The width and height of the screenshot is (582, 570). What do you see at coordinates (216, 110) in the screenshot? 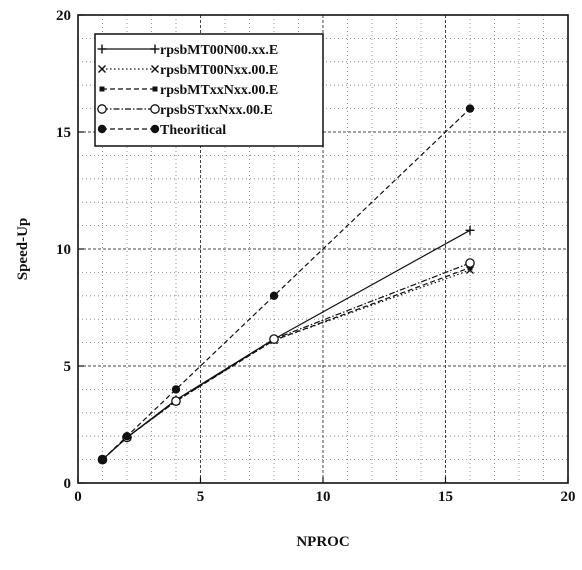
I see `legend-label: rpsbSTxxNxx.00.E` at bounding box center [216, 110].